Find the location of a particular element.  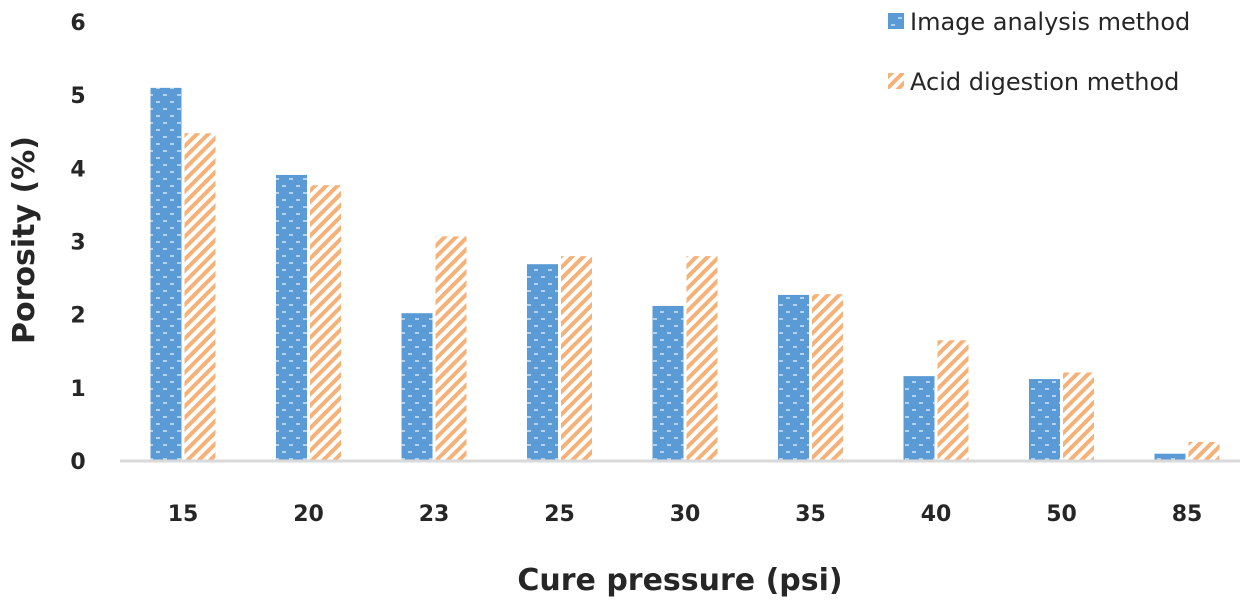

legend-swatch-image-analysis is located at coordinates (896, 21).